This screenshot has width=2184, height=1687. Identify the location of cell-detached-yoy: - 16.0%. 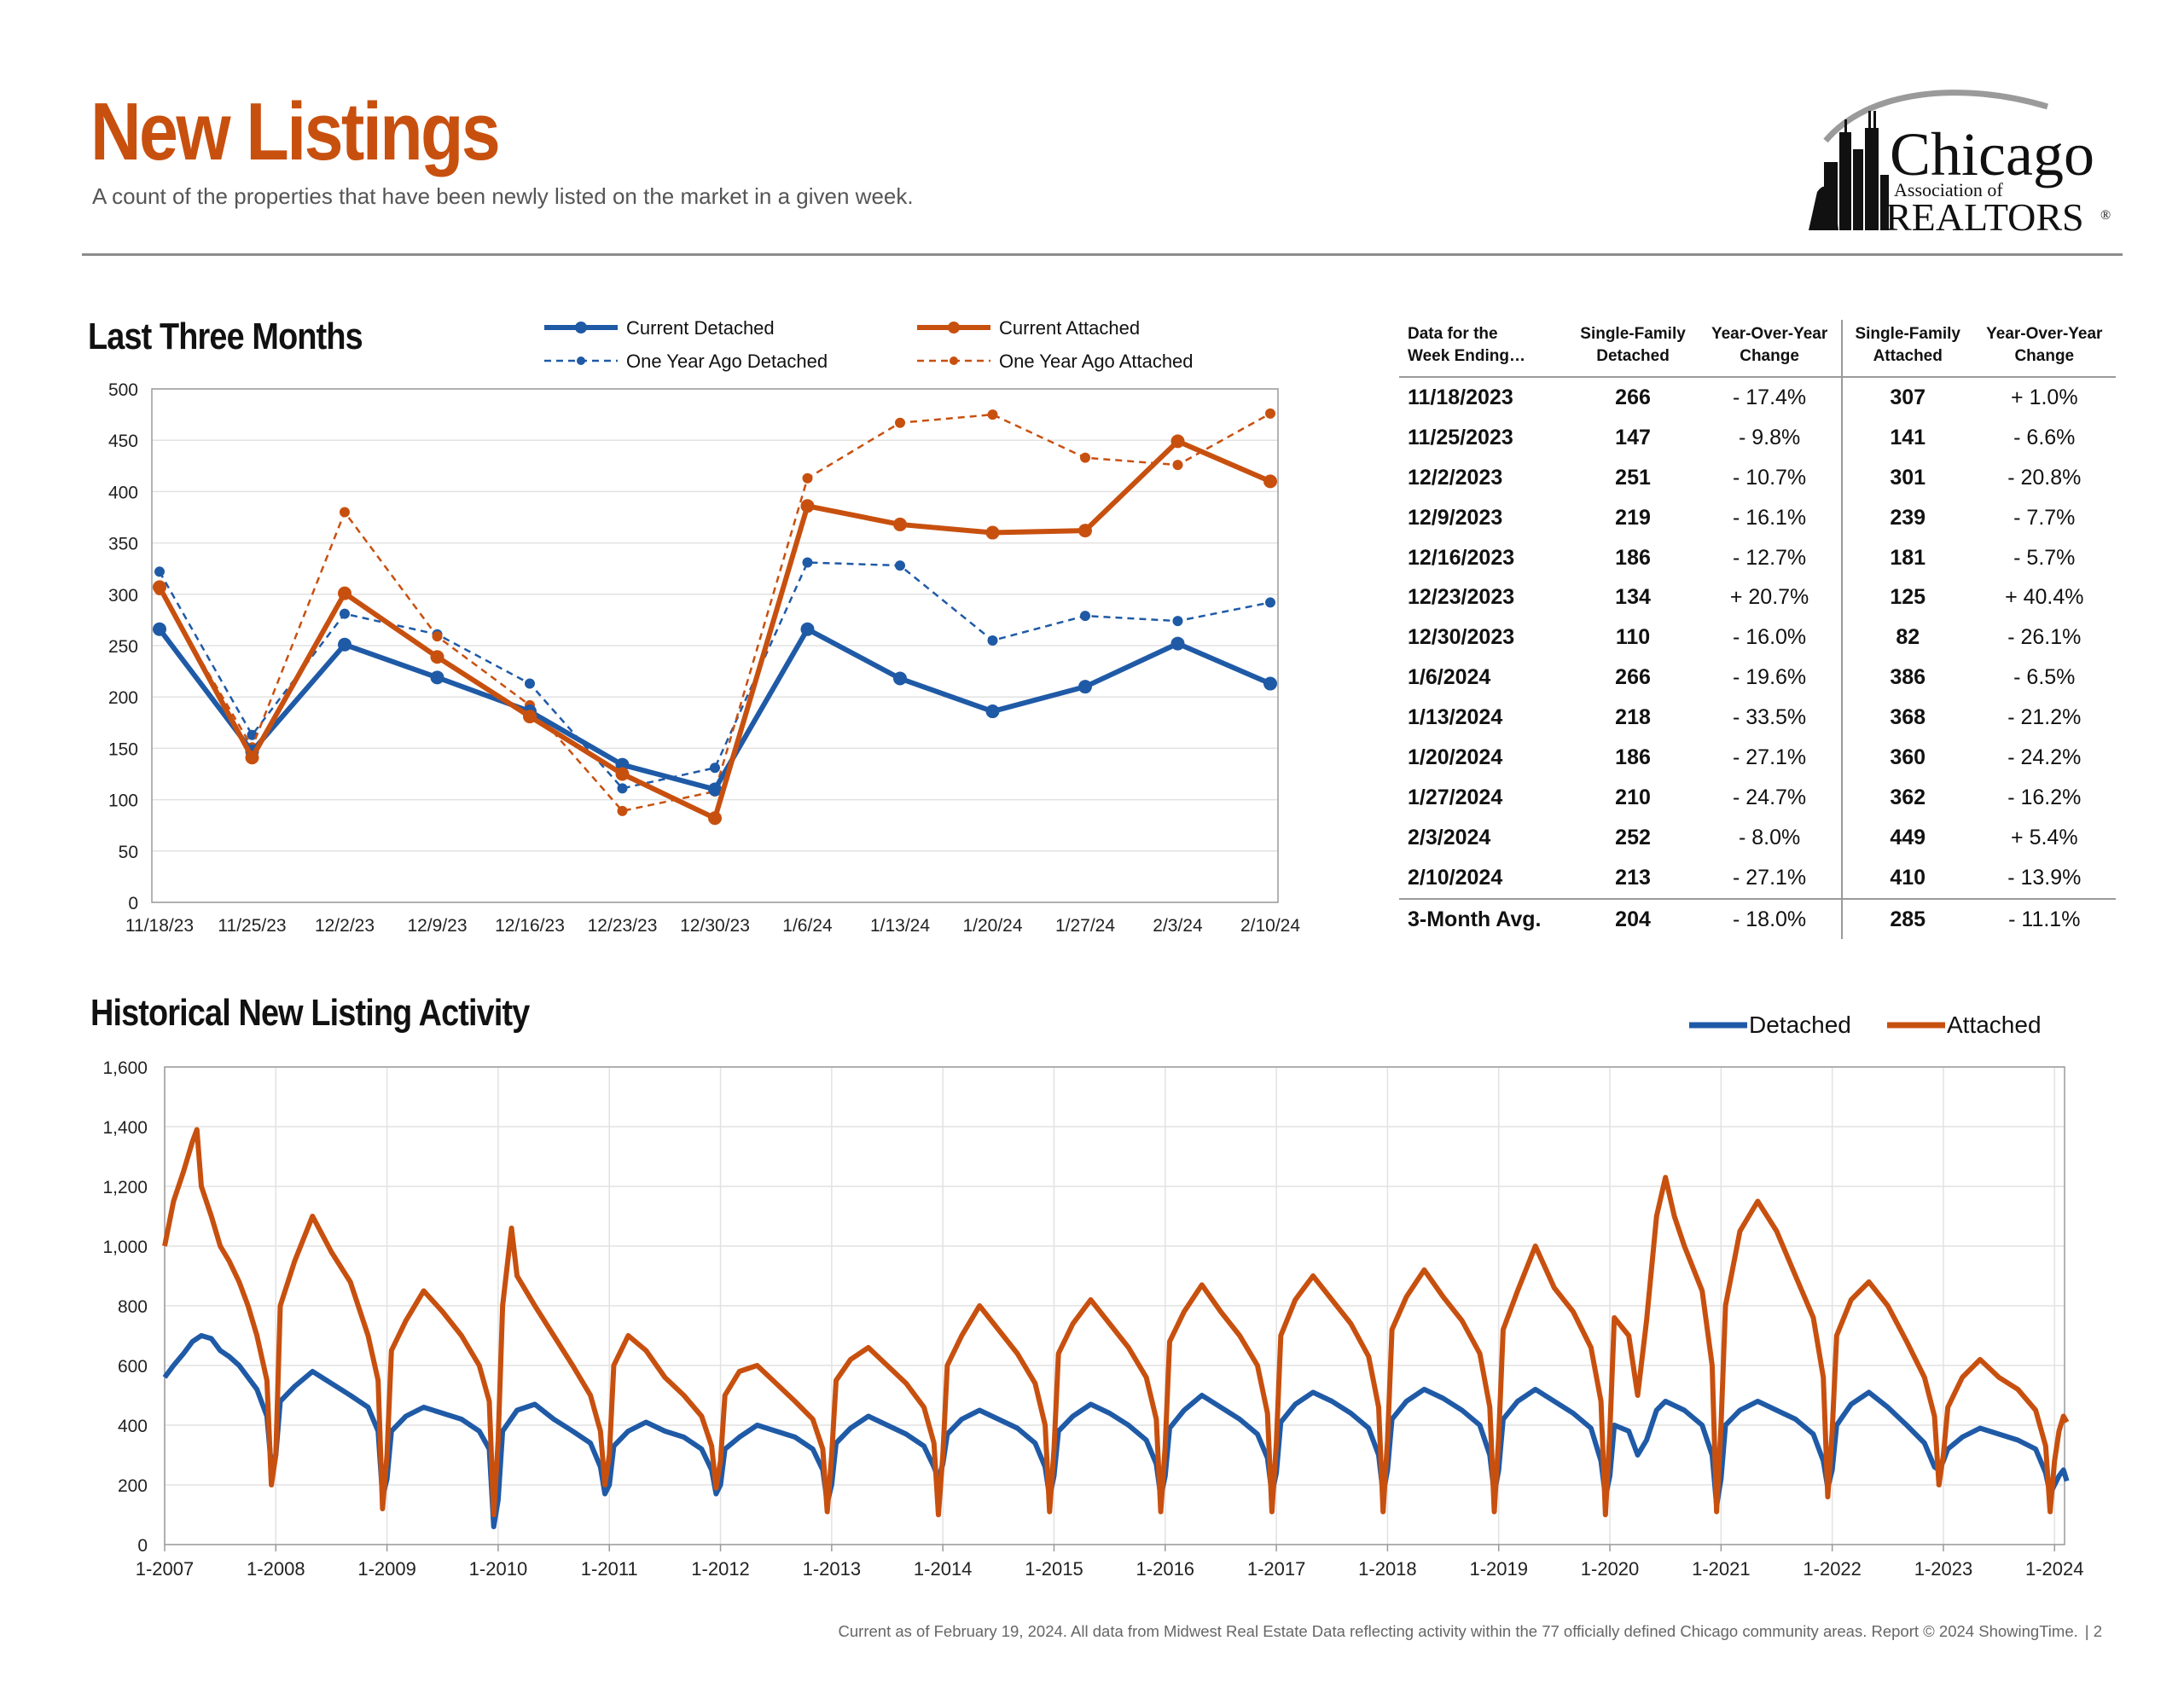
(1770, 637).